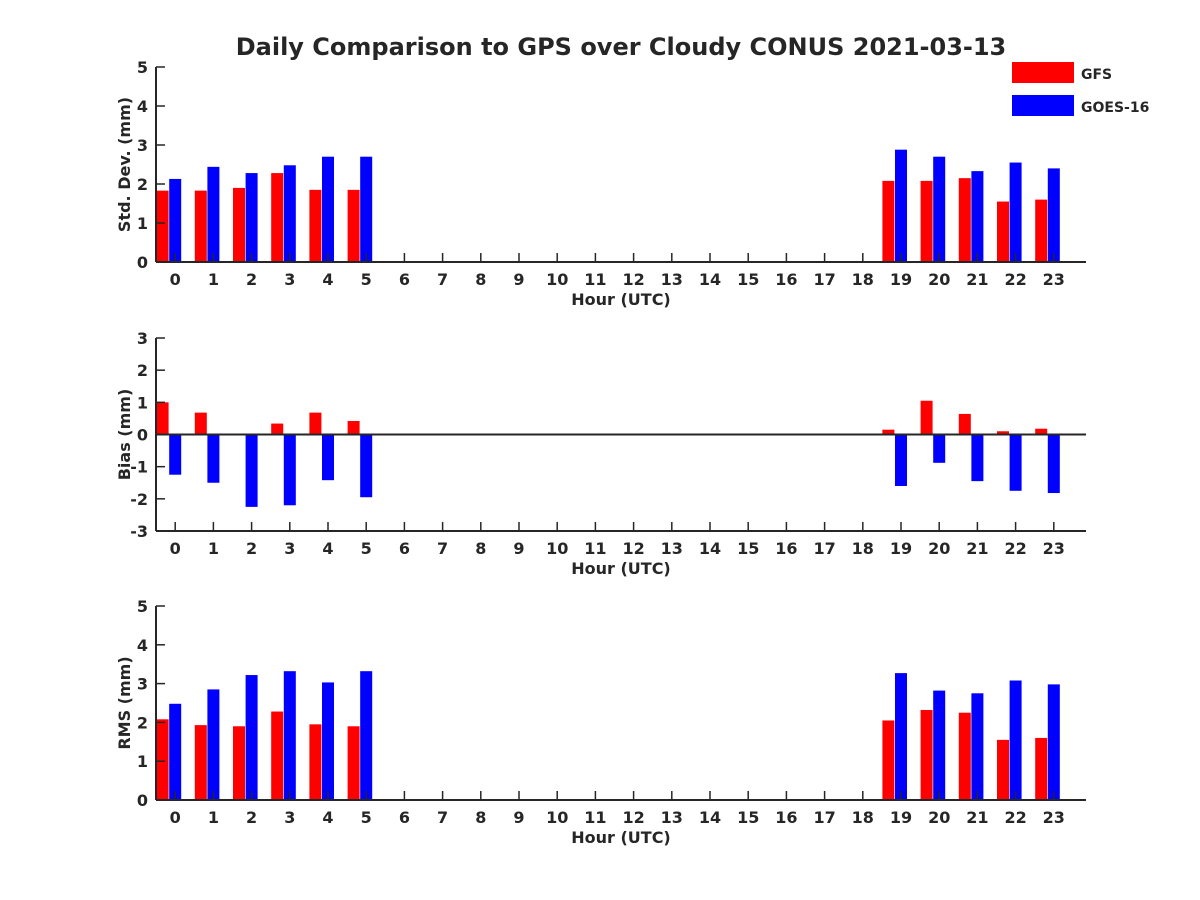 The height and width of the screenshot is (900, 1200). What do you see at coordinates (824, 548) in the screenshot?
I see `x-tick-label: 17` at bounding box center [824, 548].